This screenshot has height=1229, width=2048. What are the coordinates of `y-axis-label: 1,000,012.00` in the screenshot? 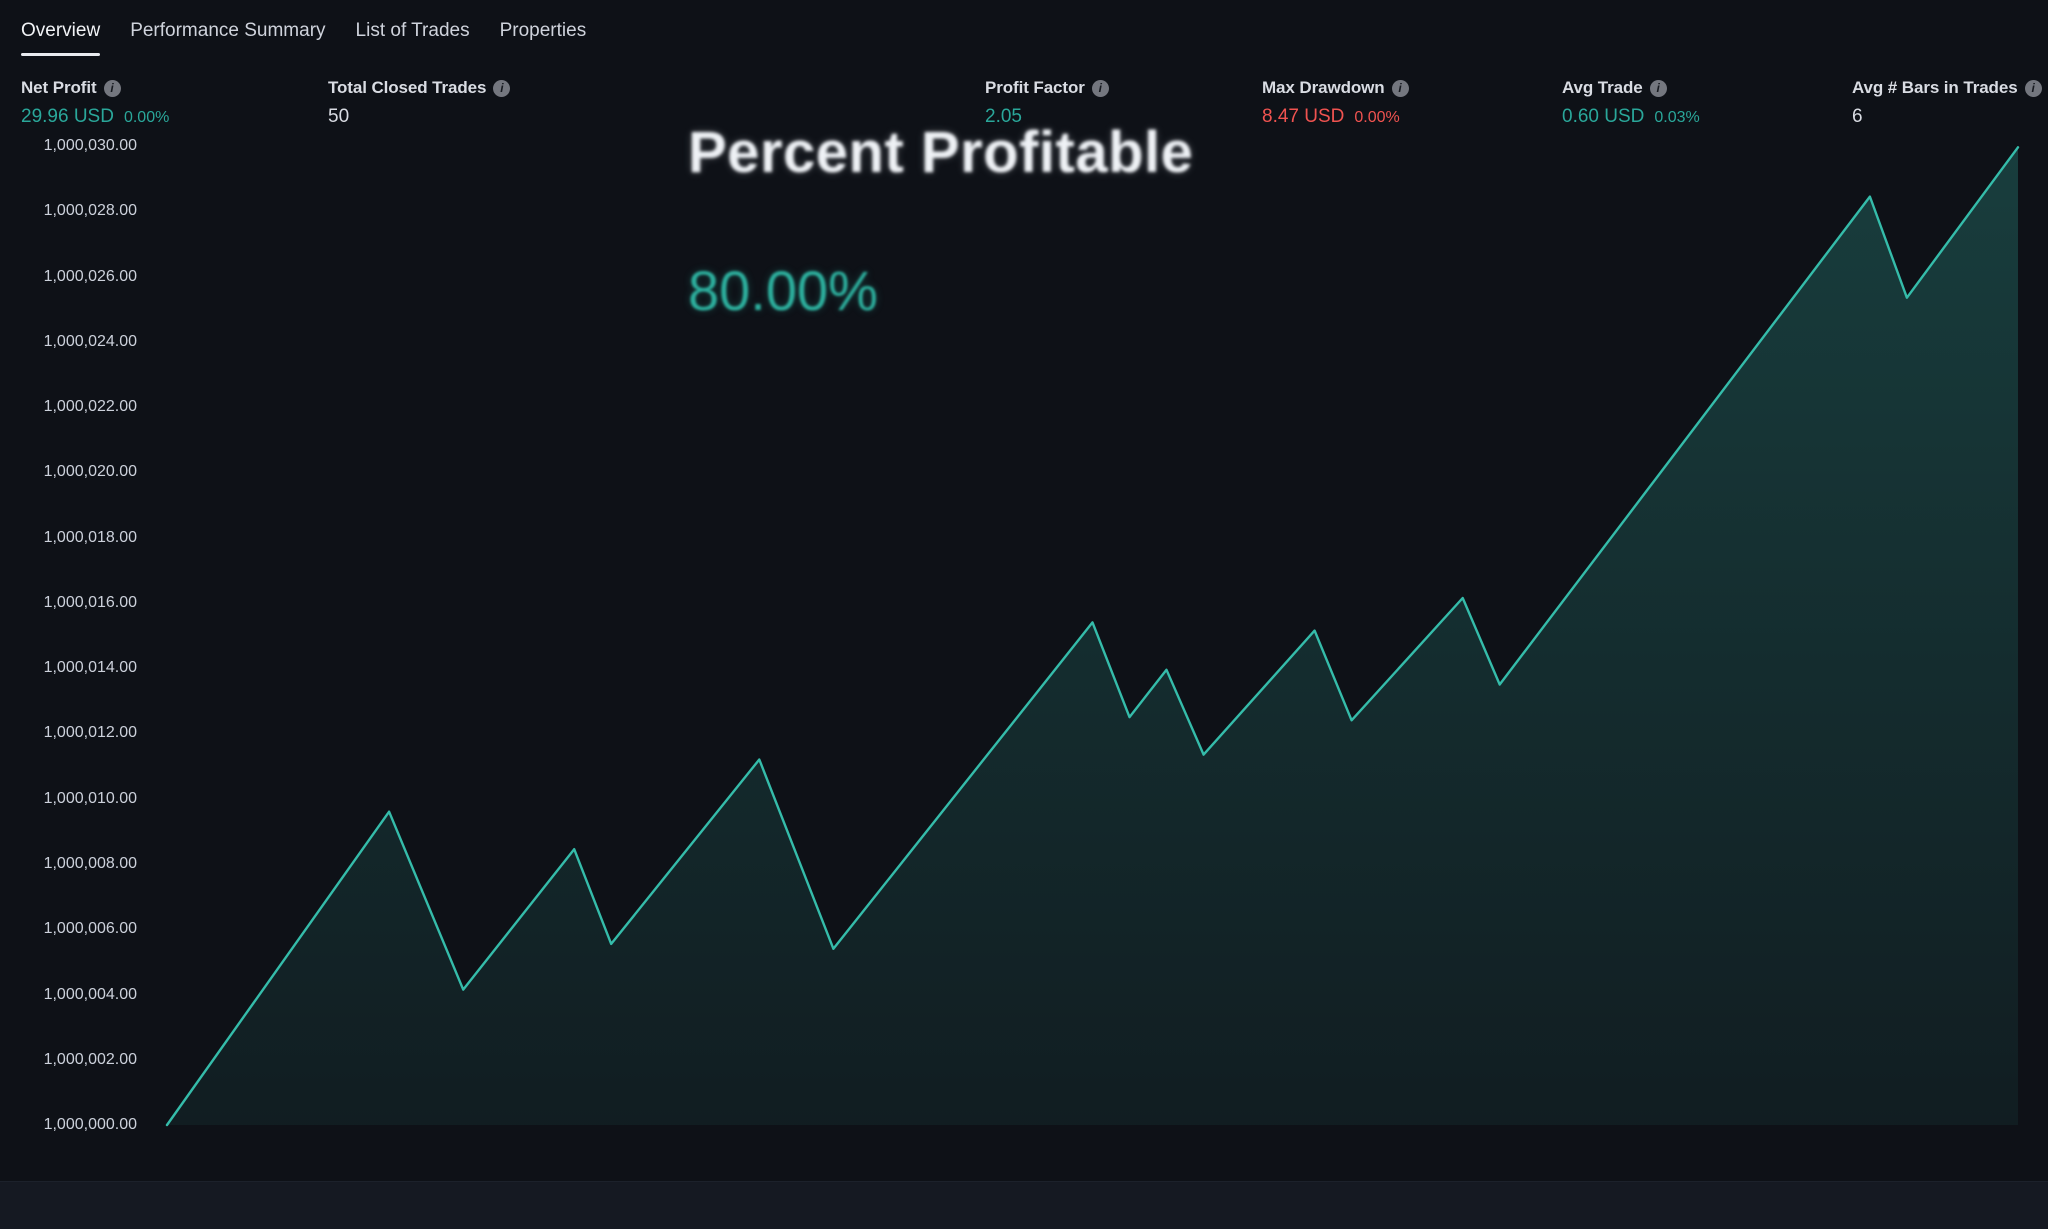 It's located at (90, 733).